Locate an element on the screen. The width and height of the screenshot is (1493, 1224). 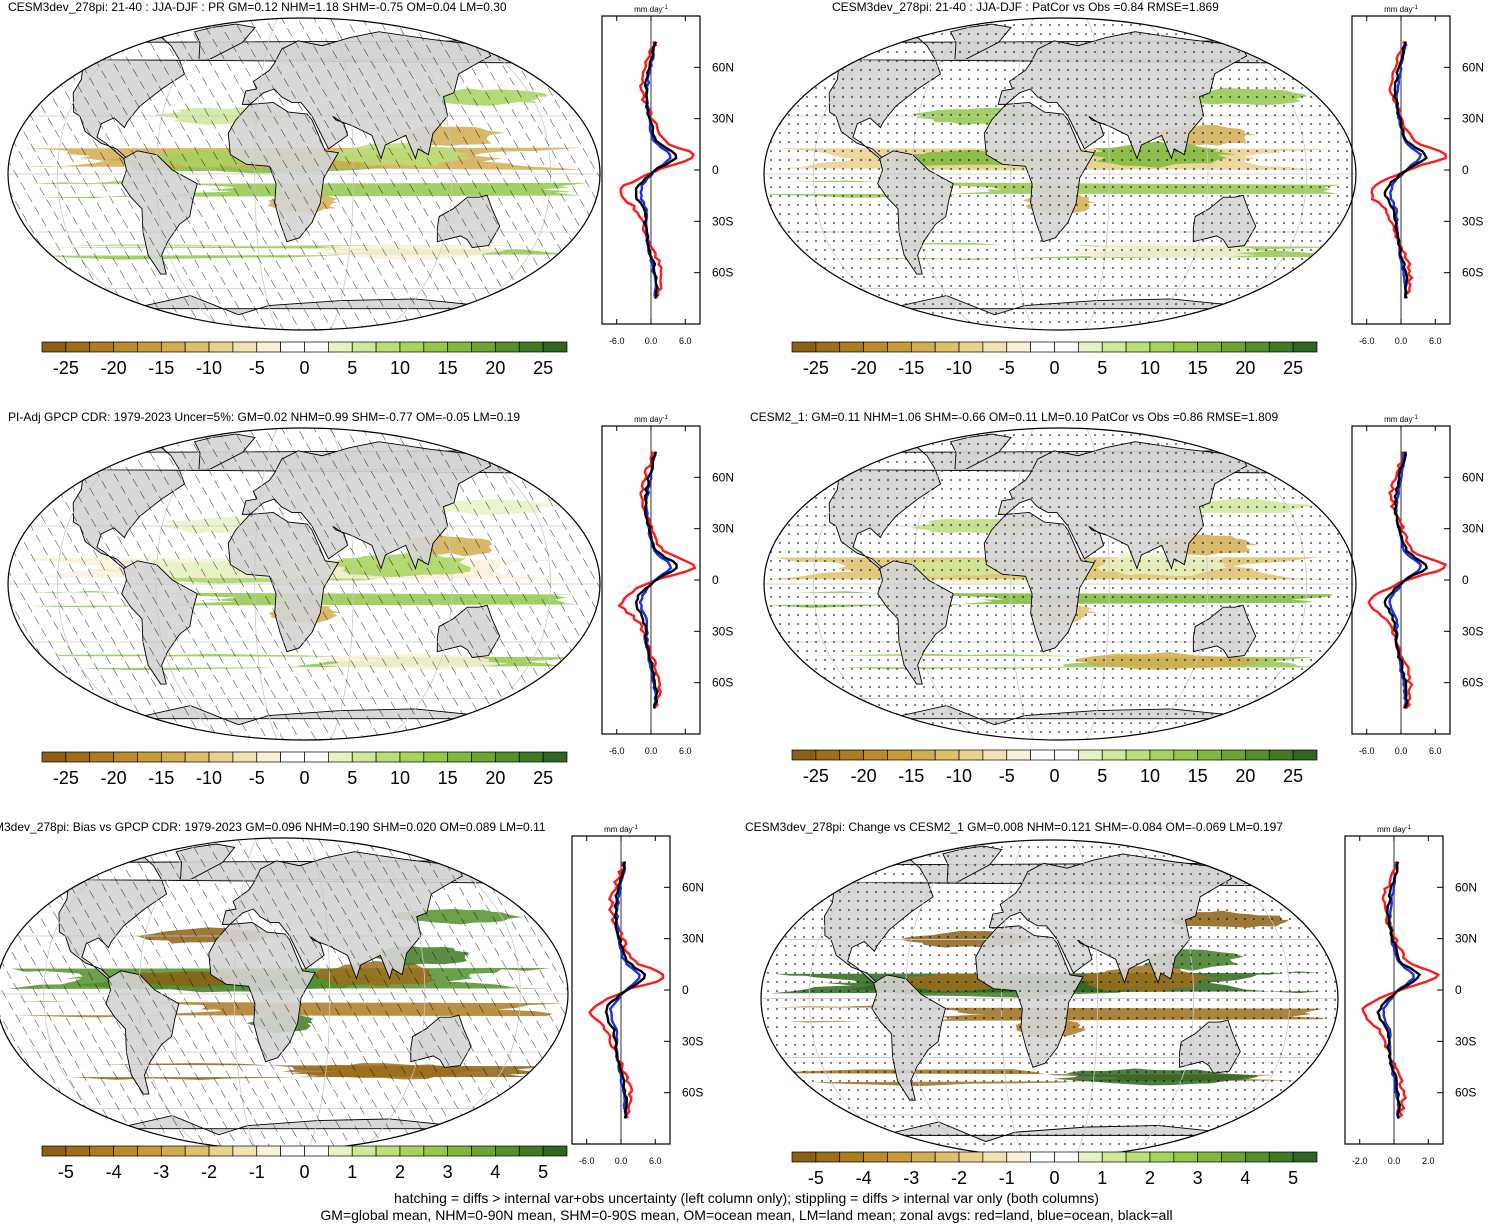
colorbar-tick-label: -4 is located at coordinates (114, 1172).